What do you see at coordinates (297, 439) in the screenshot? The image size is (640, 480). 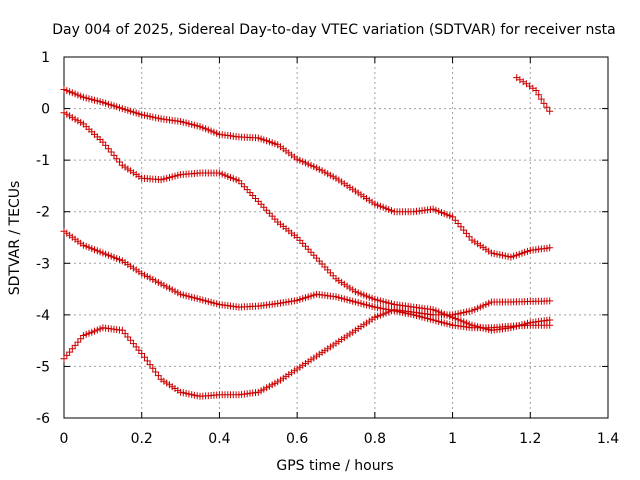 I see `x-tick-label: 0.6` at bounding box center [297, 439].